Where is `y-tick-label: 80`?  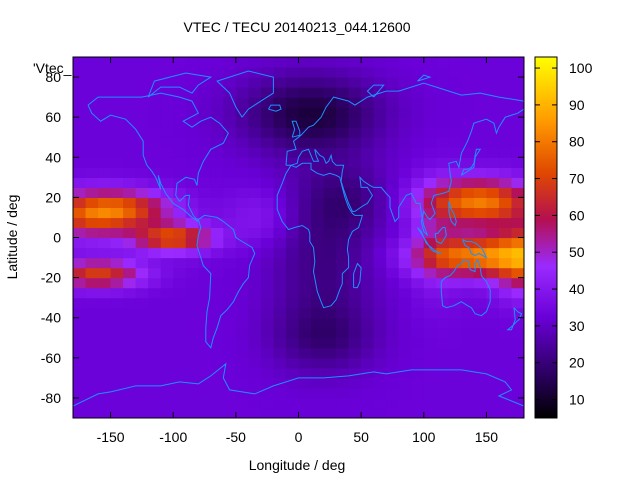 y-tick-label: 80 is located at coordinates (53, 77).